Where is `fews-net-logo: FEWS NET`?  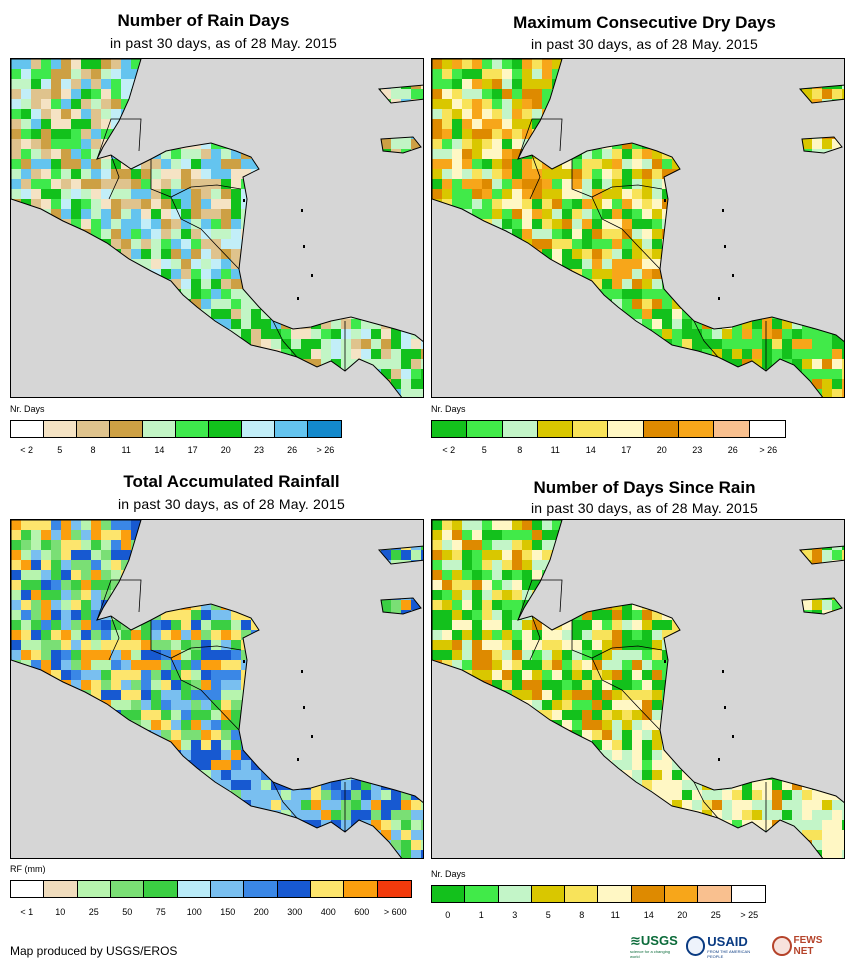
fews-net-logo: FEWS NET is located at coordinates (807, 946).